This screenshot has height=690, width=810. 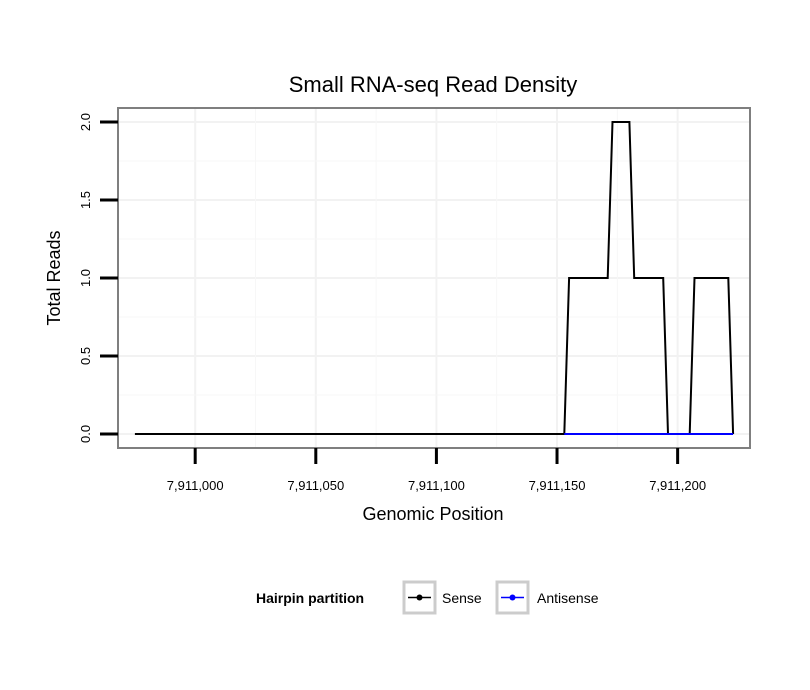 What do you see at coordinates (315, 485) in the screenshot?
I see `x-tick-label: 7,911,050` at bounding box center [315, 485].